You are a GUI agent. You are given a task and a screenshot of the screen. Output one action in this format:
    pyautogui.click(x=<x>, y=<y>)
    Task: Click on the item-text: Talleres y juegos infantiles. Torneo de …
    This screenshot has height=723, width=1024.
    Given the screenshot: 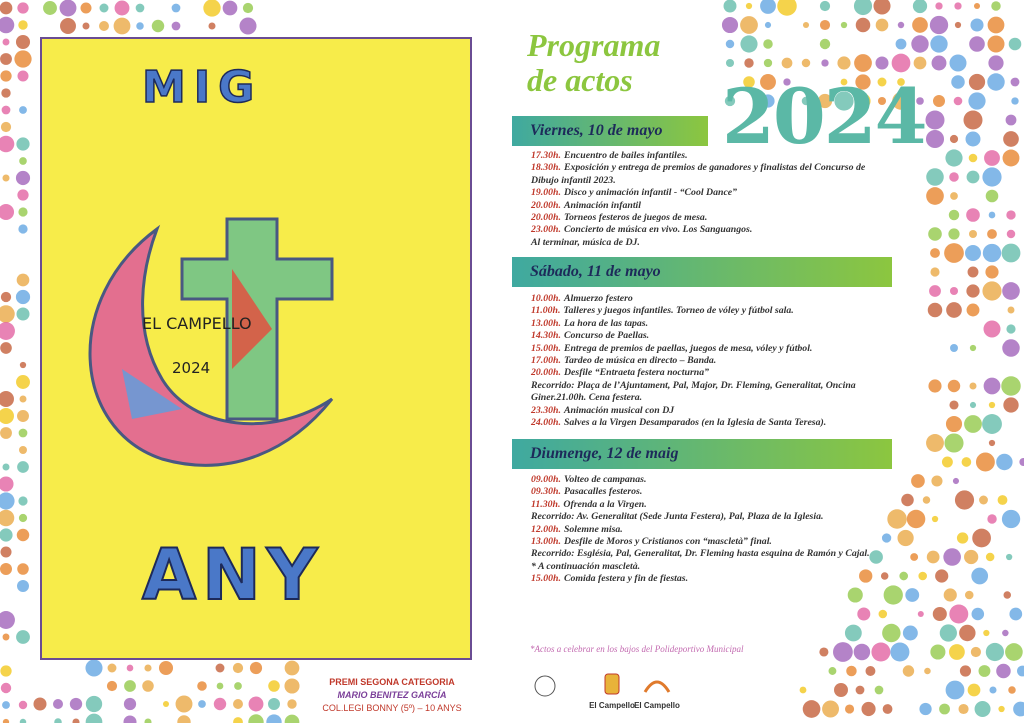 What is the action you would take?
    pyautogui.click(x=678, y=311)
    